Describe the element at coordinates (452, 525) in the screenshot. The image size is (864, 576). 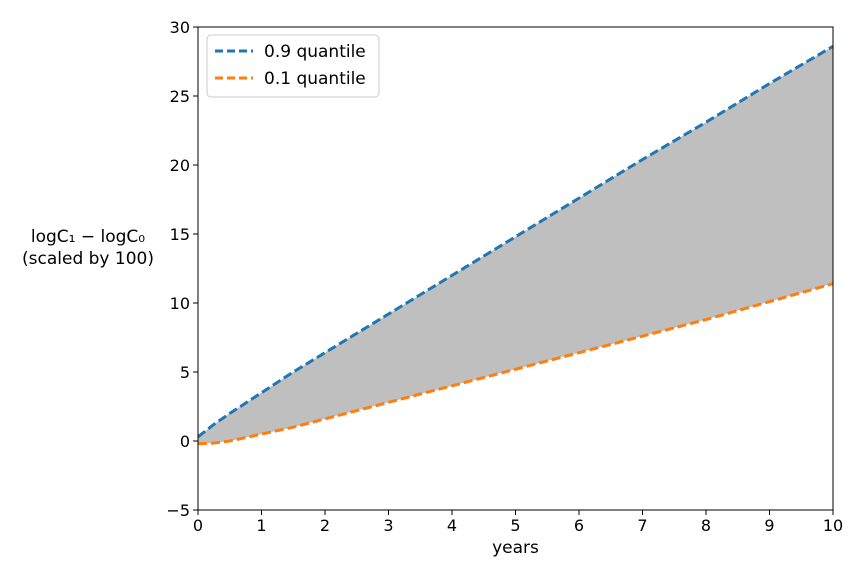
I see `x-tick-label: 4` at that location.